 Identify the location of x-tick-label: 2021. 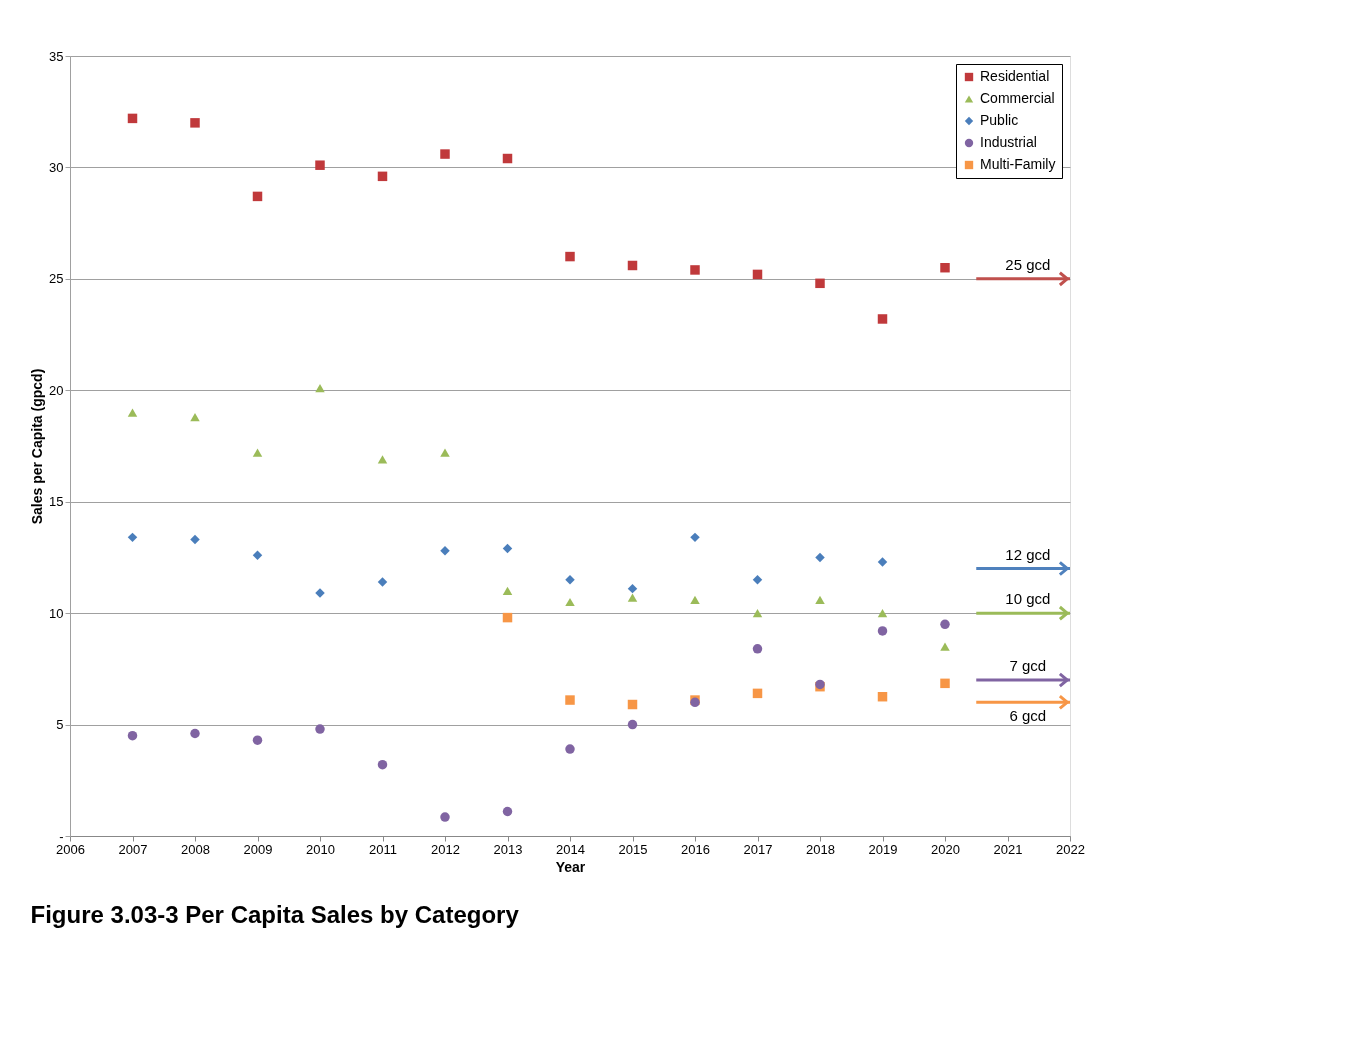
(1008, 849).